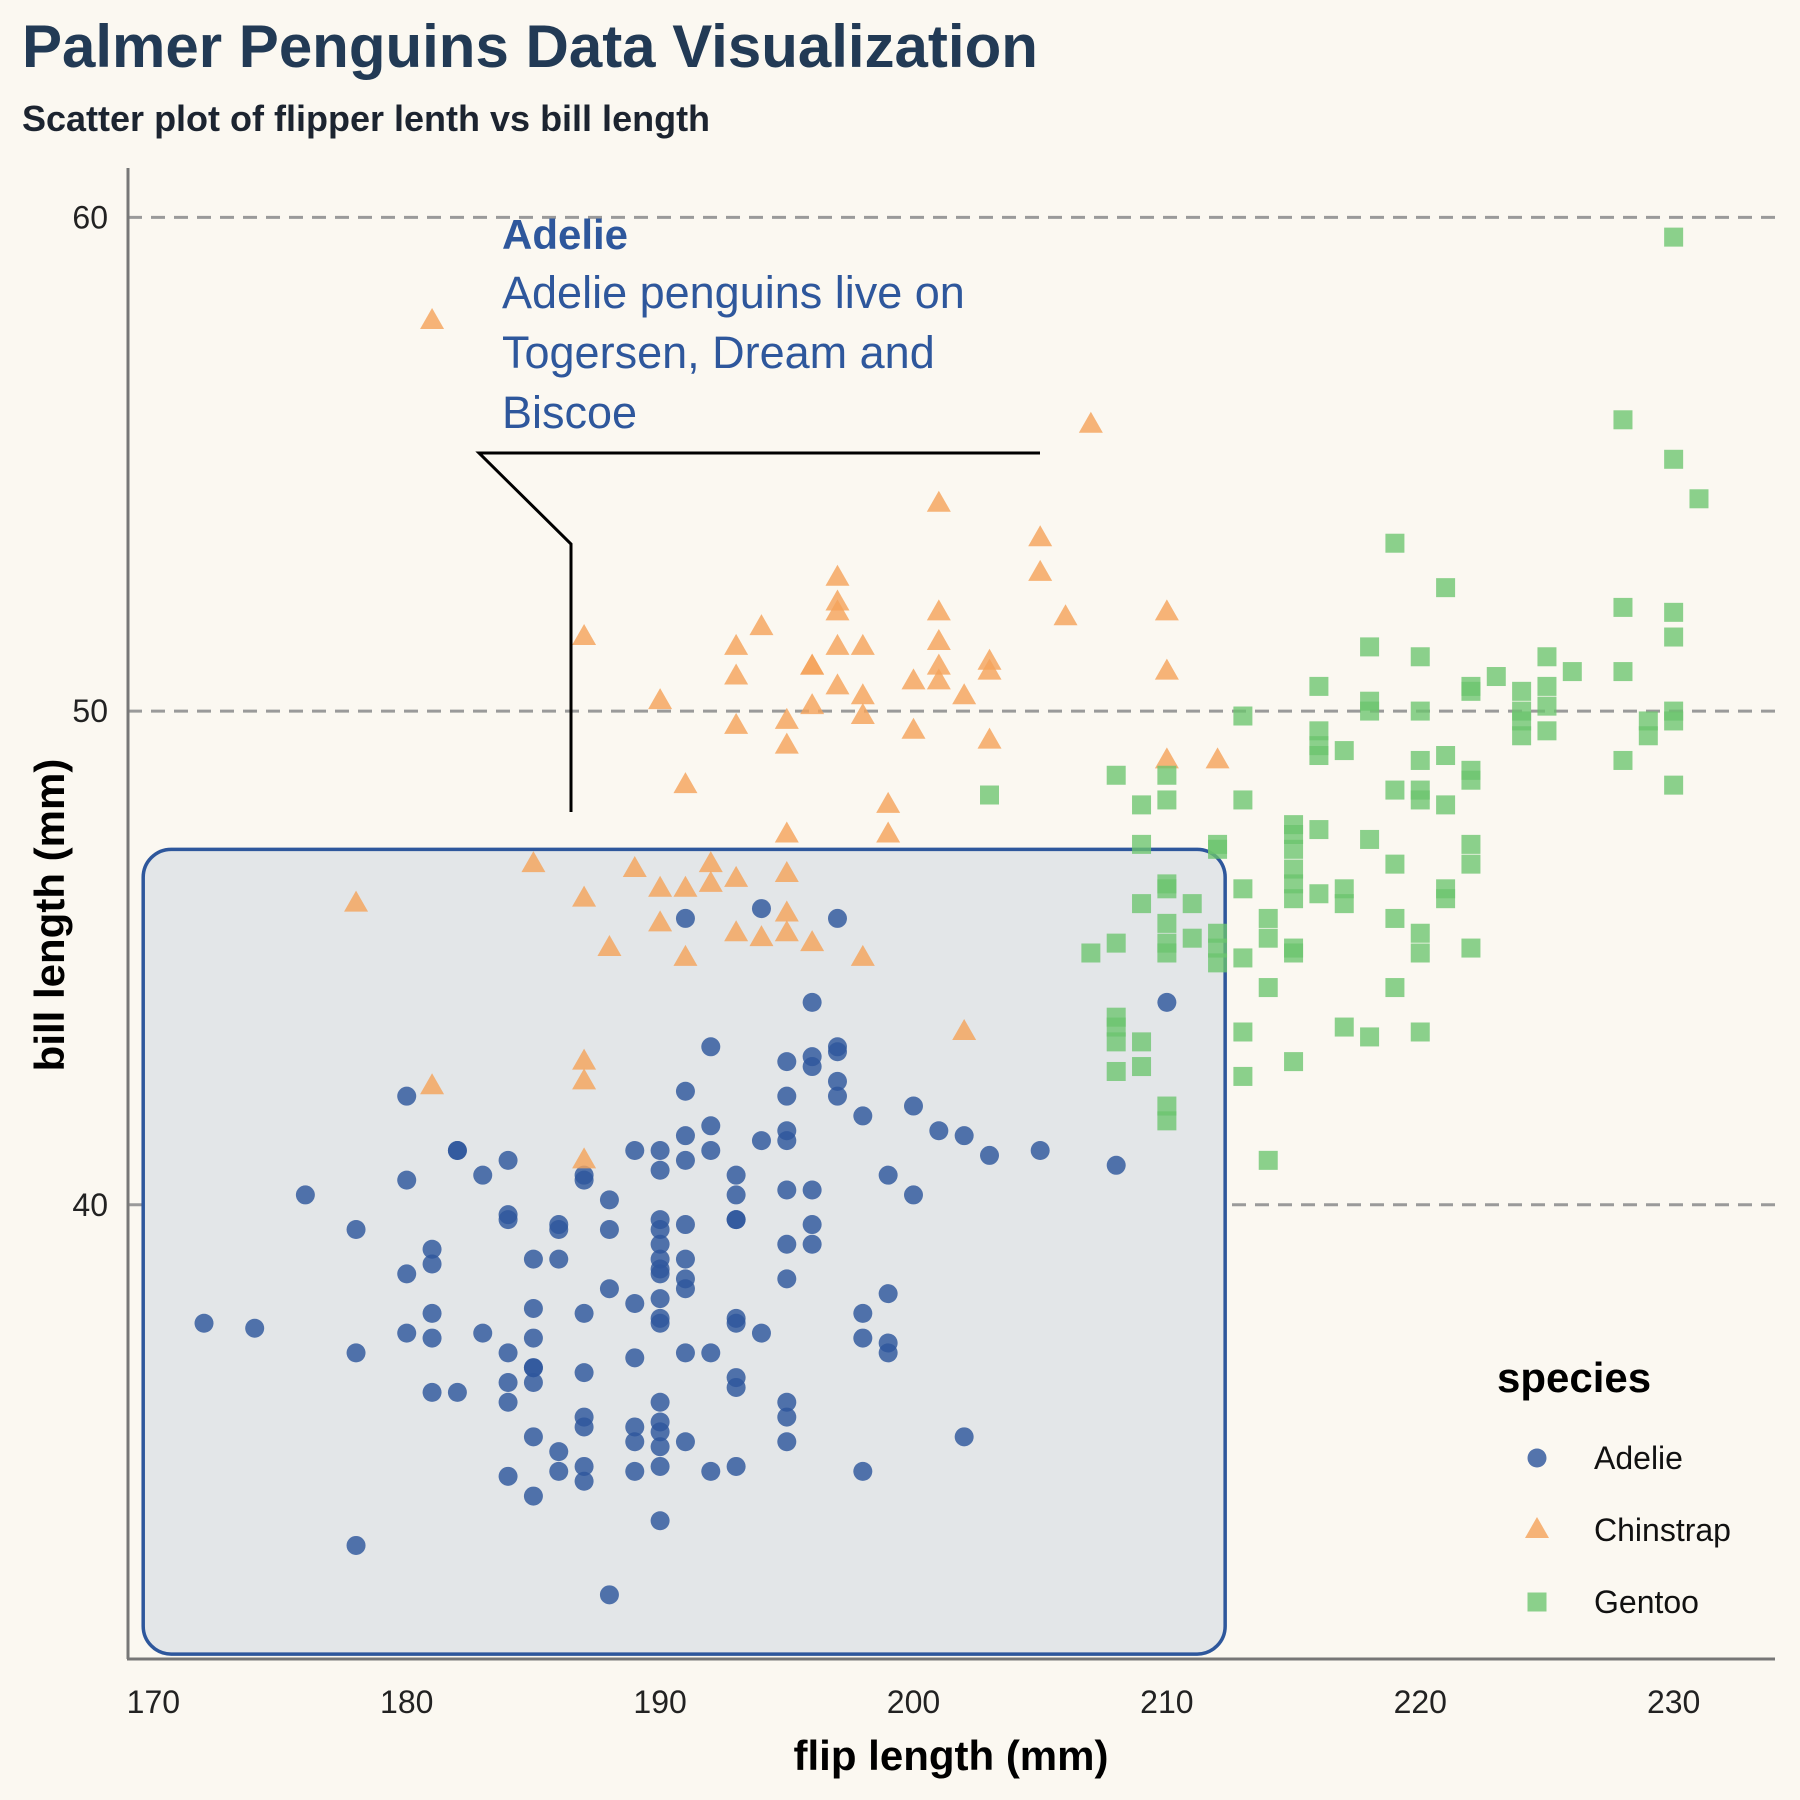  What do you see at coordinates (90, 1205) in the screenshot?
I see `y-tick-label: 40` at bounding box center [90, 1205].